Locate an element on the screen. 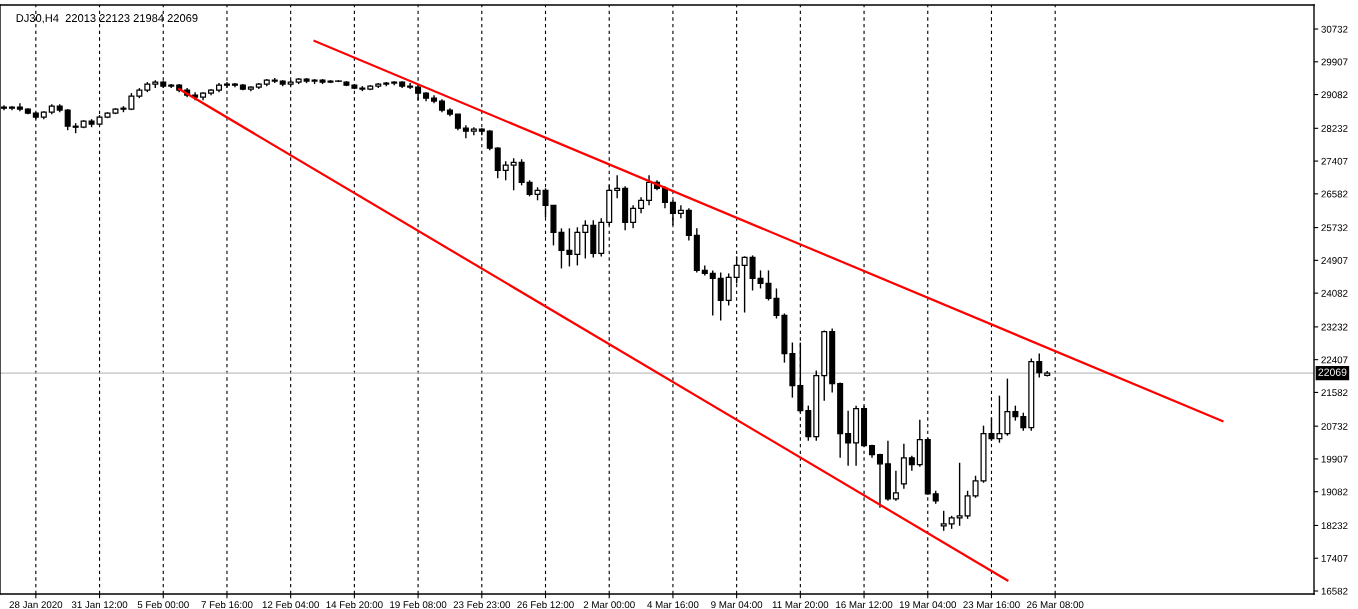  x-tick-label: 19 Mar 04:00 is located at coordinates (928, 605).